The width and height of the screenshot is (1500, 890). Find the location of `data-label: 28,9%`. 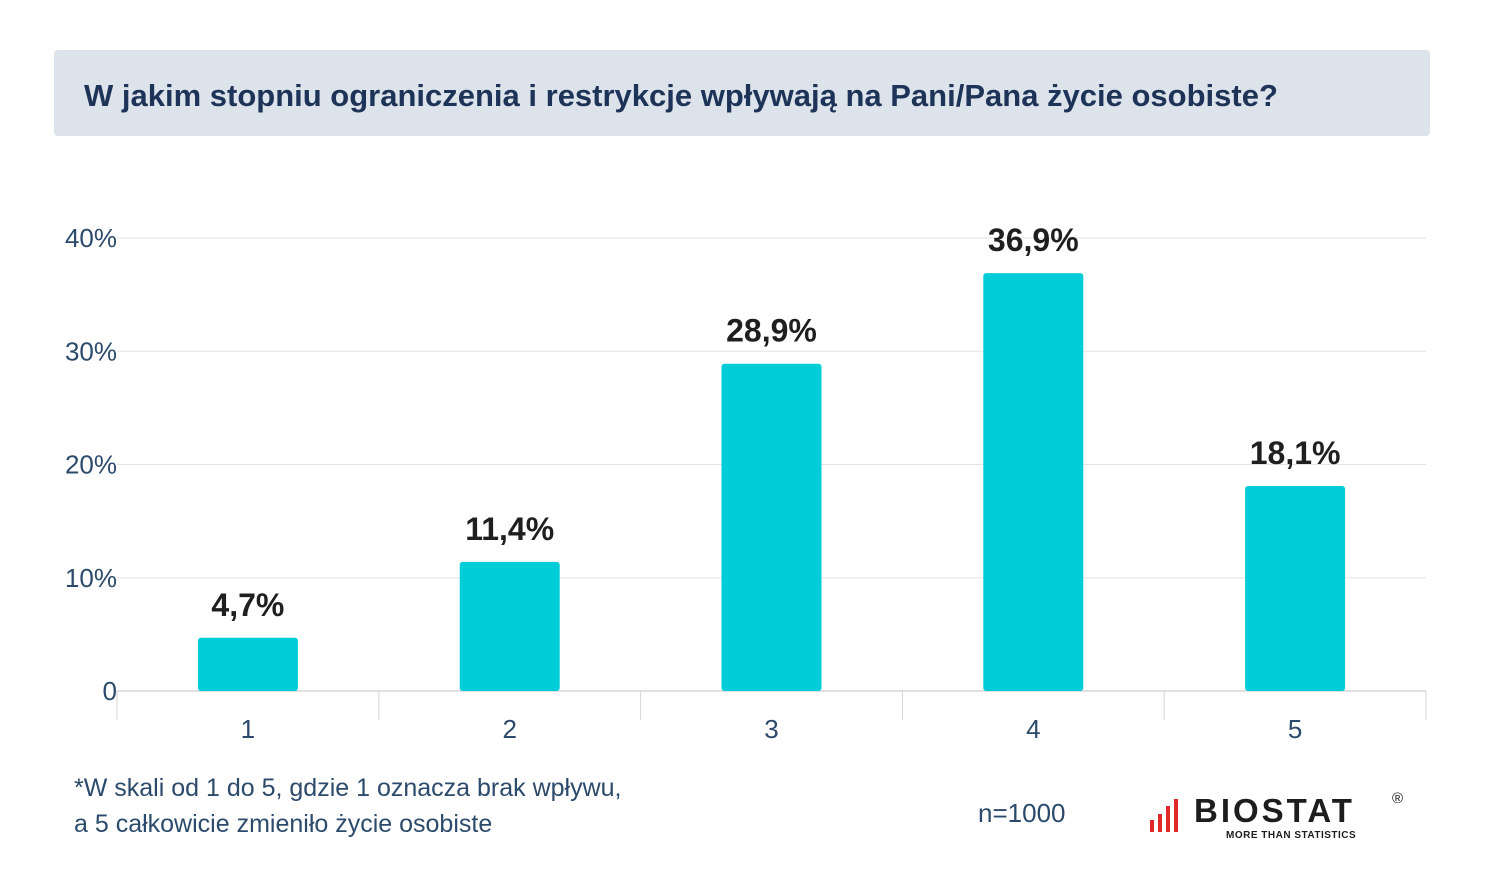

data-label: 28,9% is located at coordinates (771, 331).